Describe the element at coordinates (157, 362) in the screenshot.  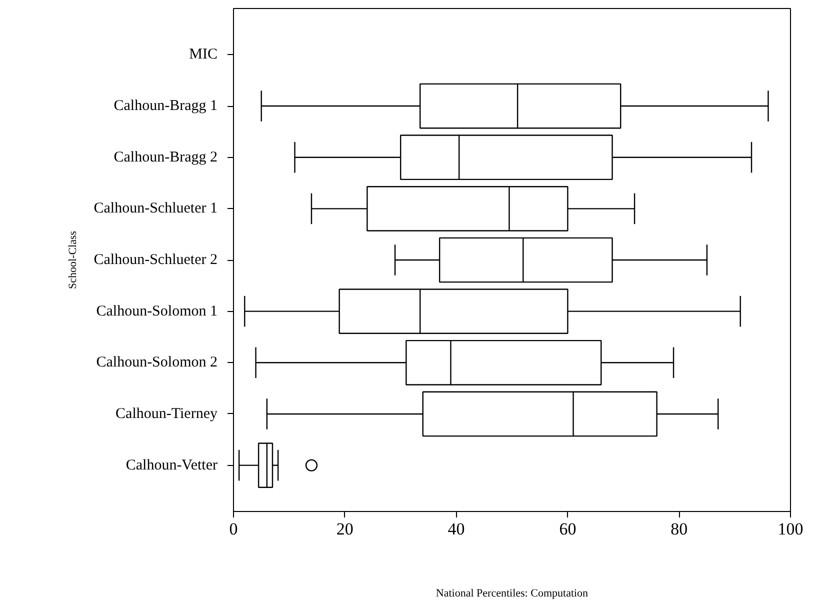
I see `y-tick-label: Calhoun-Solomon 2` at that location.